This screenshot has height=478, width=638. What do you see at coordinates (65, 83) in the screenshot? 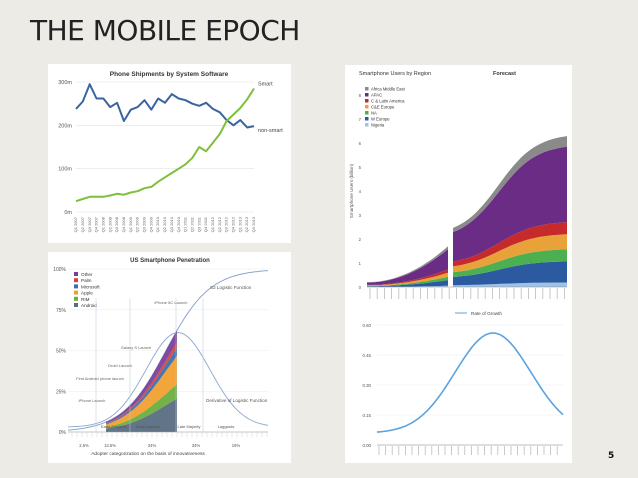
I see `y-tick-label: 300m` at bounding box center [65, 83].